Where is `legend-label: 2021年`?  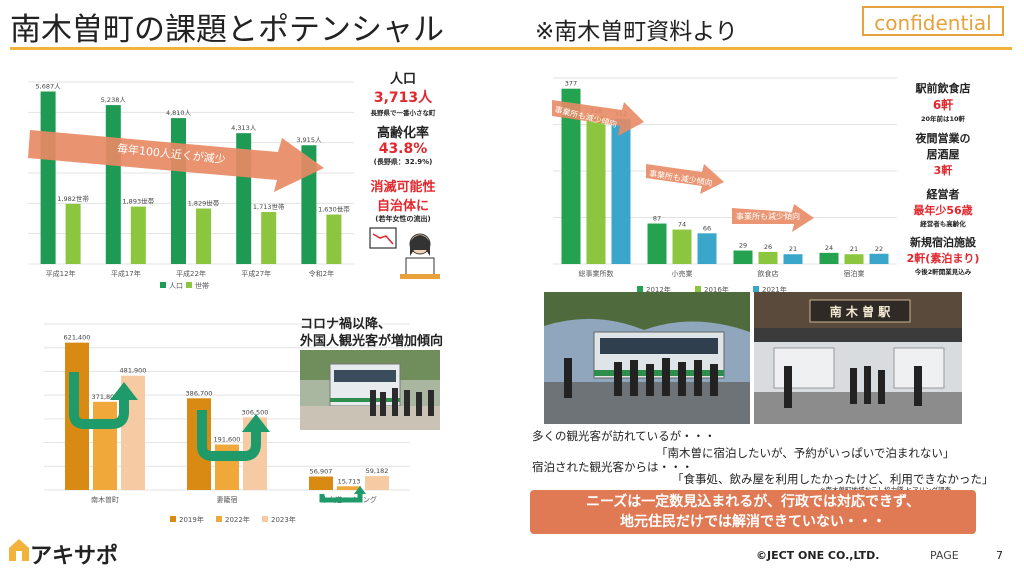 legend-label: 2021年 is located at coordinates (774, 289).